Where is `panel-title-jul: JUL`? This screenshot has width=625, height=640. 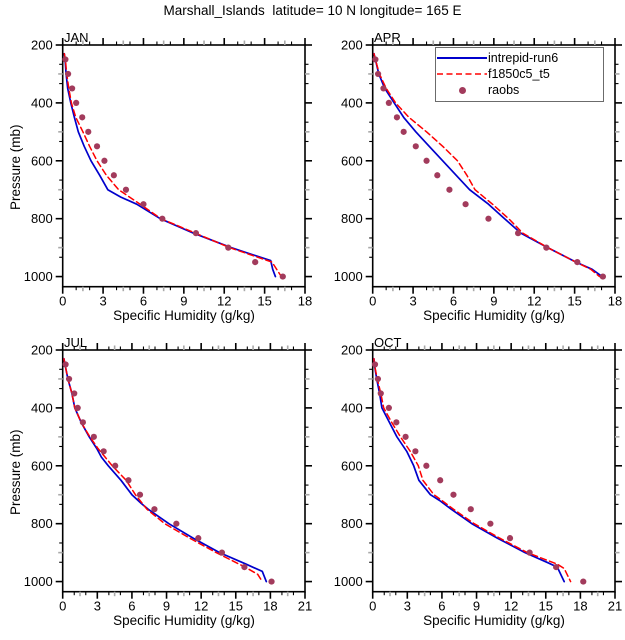
panel-title-jul: JUL is located at coordinates (76, 342).